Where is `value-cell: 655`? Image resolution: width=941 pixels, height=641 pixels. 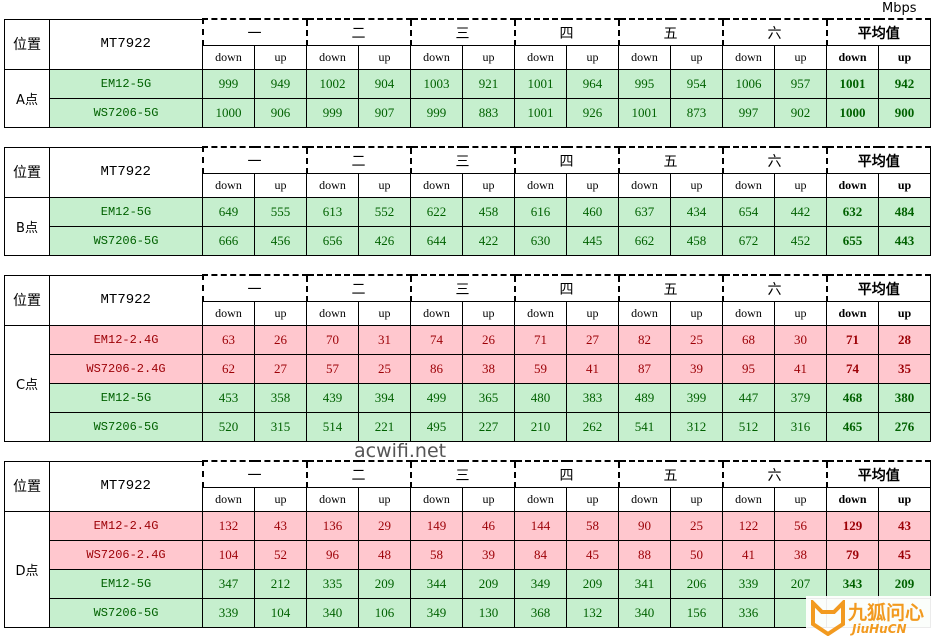 value-cell: 655 is located at coordinates (852, 241).